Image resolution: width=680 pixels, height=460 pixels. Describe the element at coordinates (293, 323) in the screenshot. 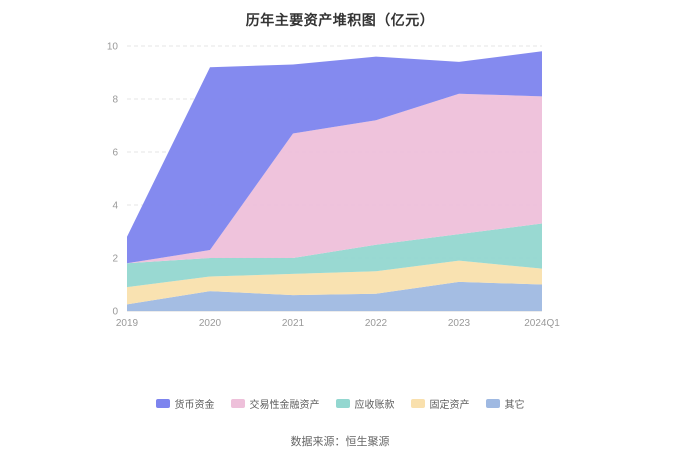

I see `x-tick-label: 2021` at that location.